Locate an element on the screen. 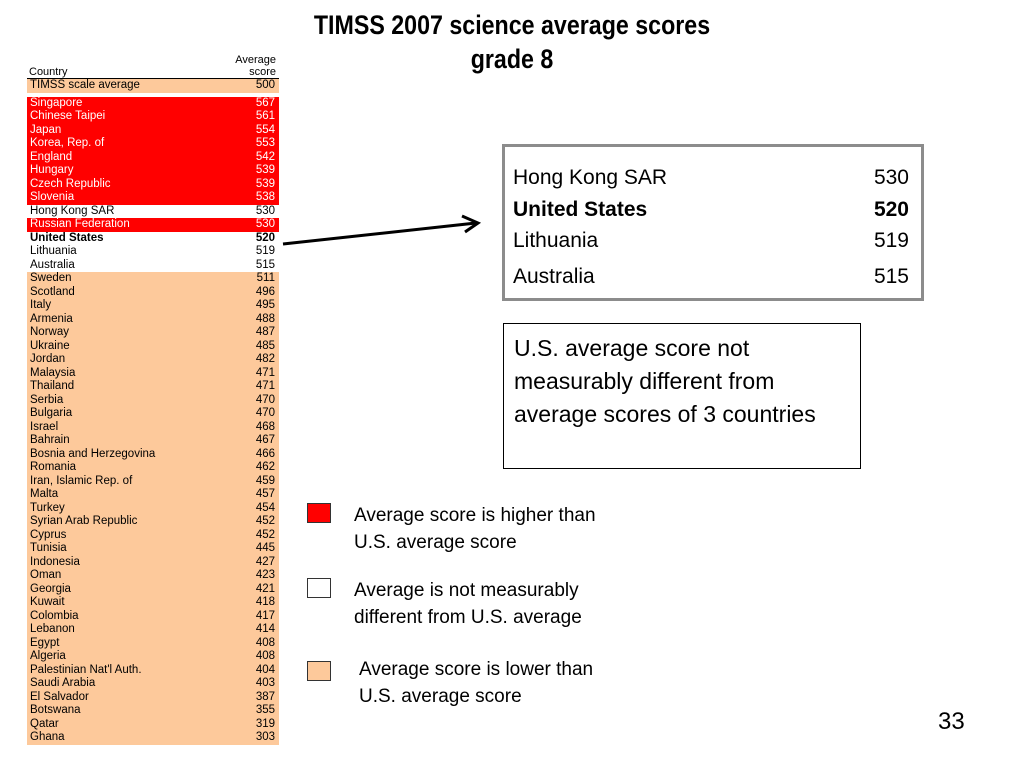  country-score: 457 is located at coordinates (265, 494).